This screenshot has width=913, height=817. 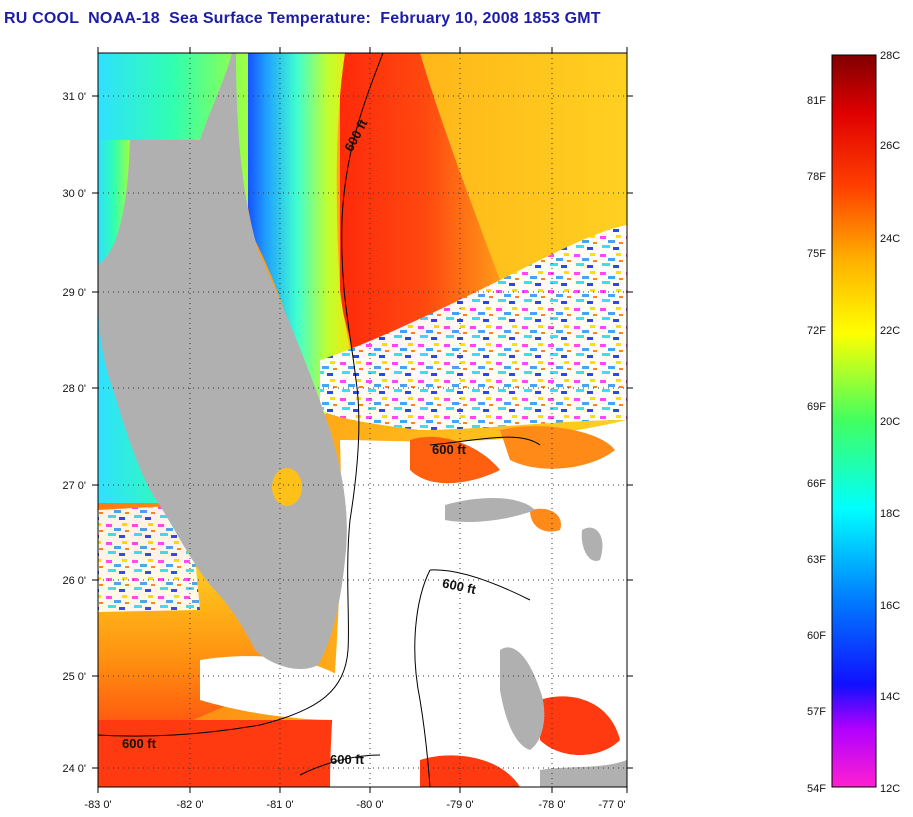 I want to click on fahrenheit-label: 78F, so click(x=816, y=177).